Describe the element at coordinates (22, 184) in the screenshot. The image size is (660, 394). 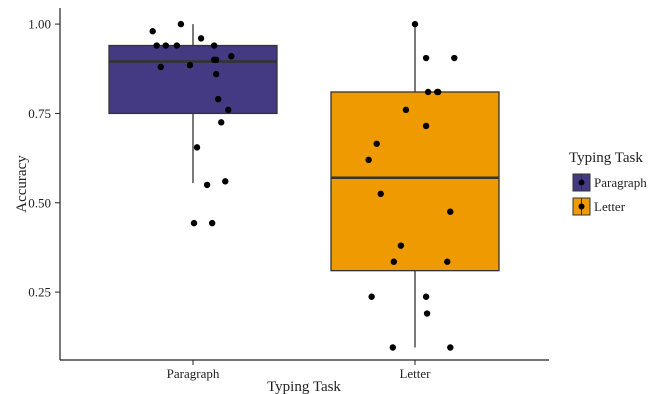
I see `y-axis-title: Accuracy` at that location.